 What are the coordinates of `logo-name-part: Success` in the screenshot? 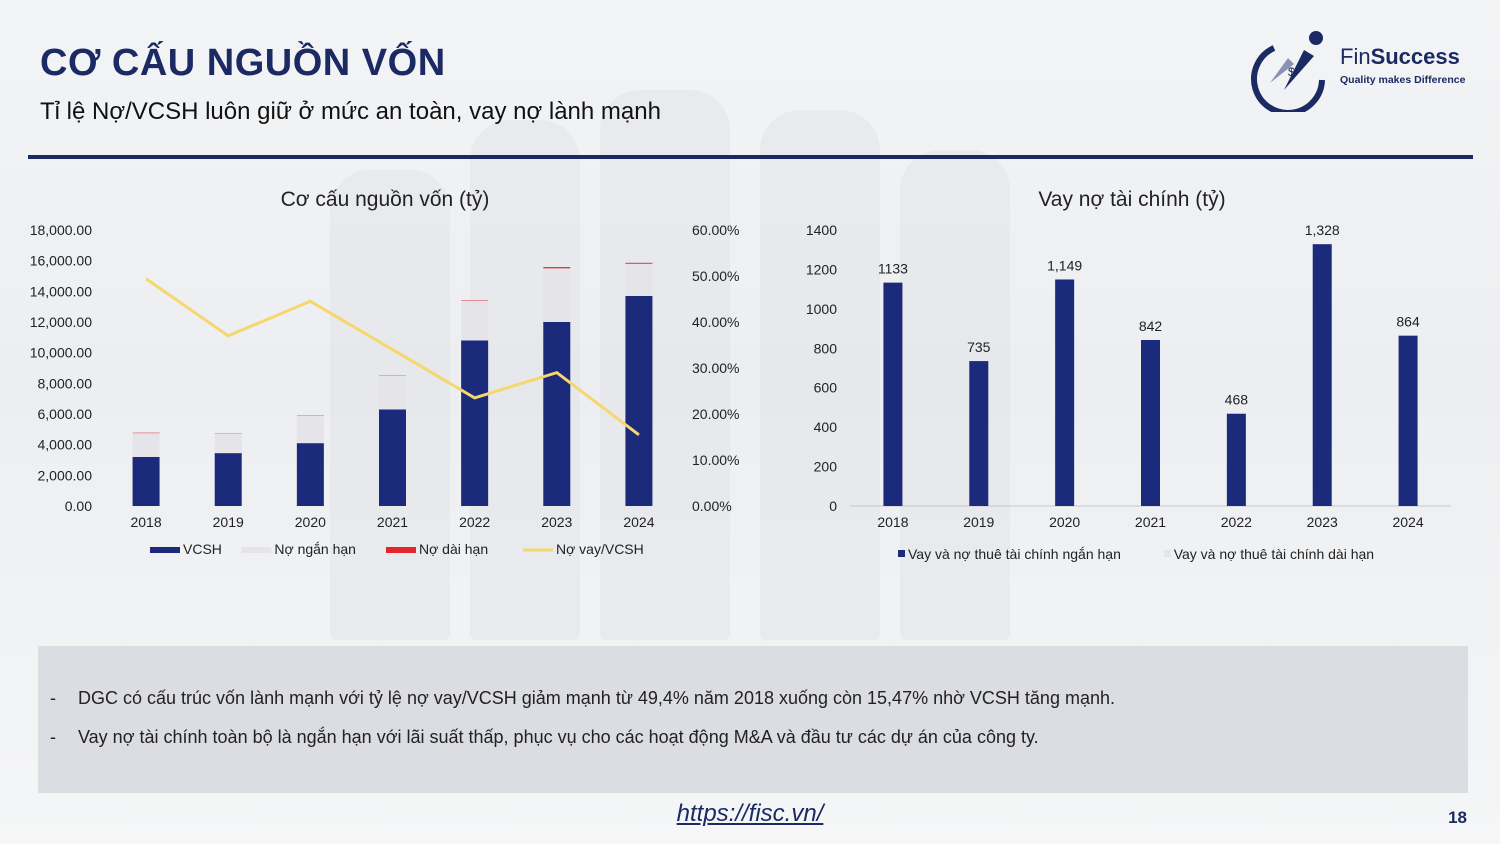 It's located at (1415, 56).